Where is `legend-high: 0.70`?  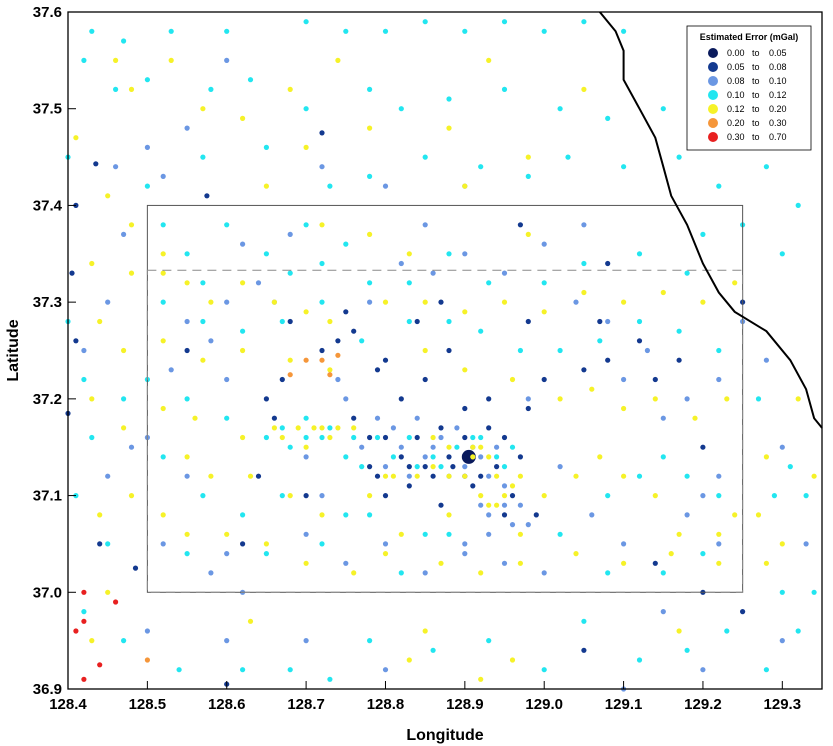 legend-high: 0.70 is located at coordinates (778, 137).